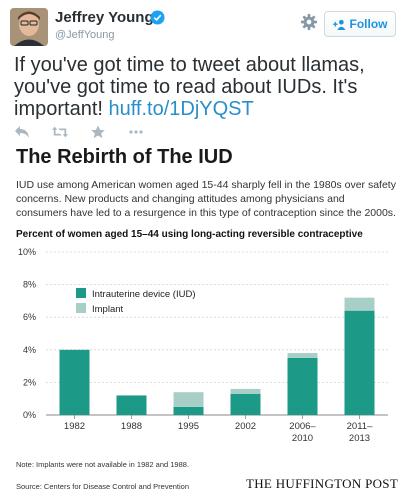  I want to click on more-options-icon, so click(136, 132).